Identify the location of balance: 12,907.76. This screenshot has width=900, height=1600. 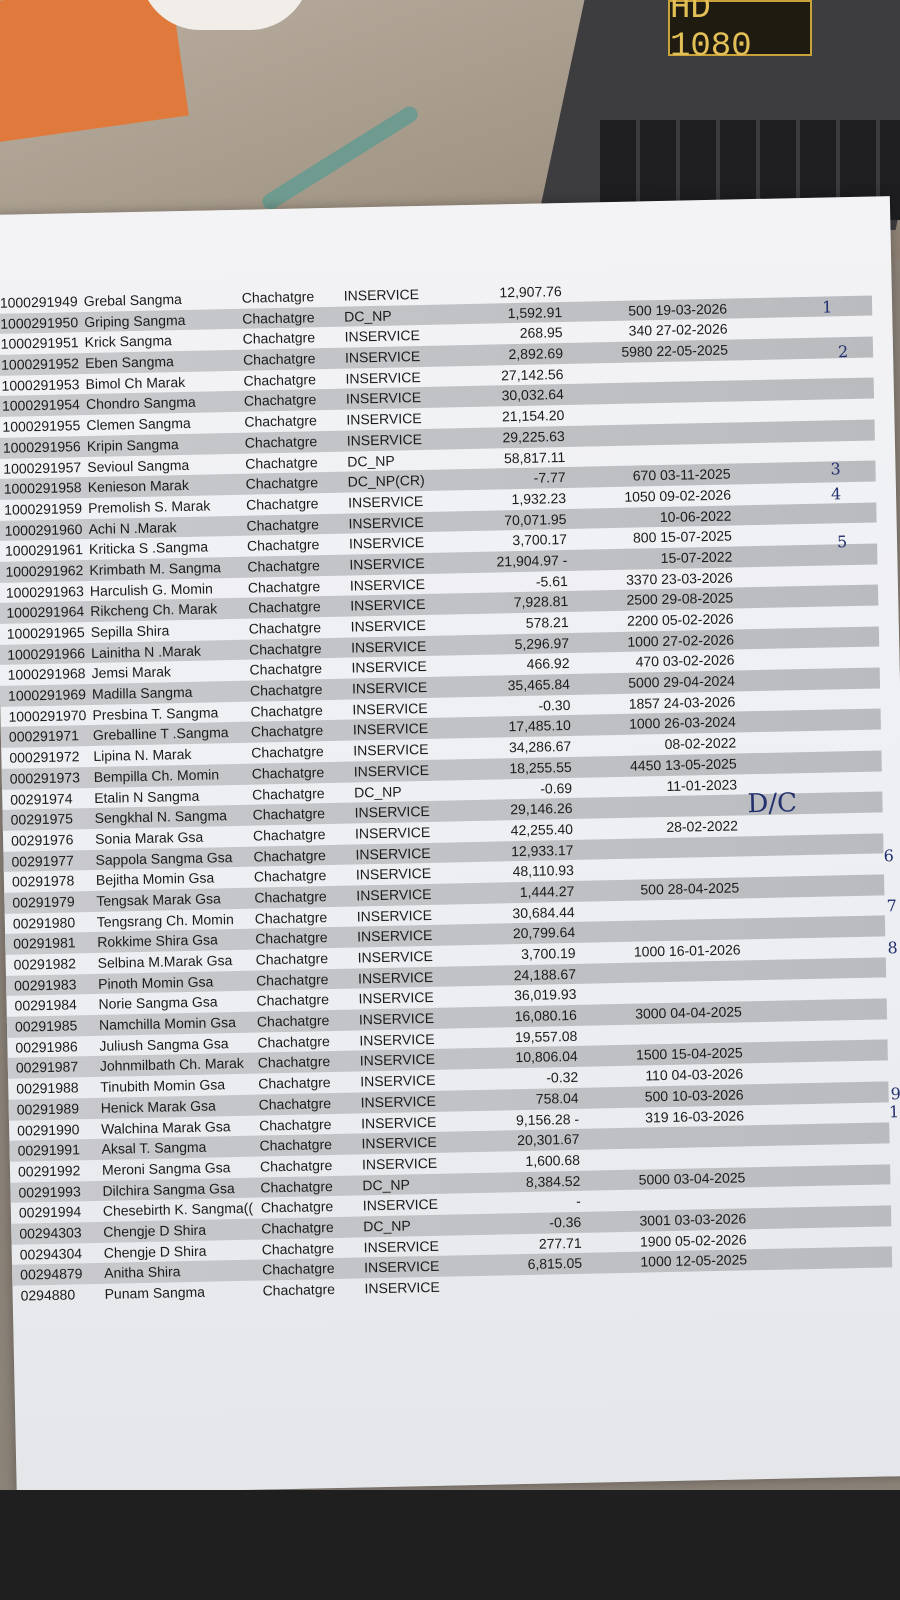
(530, 292).